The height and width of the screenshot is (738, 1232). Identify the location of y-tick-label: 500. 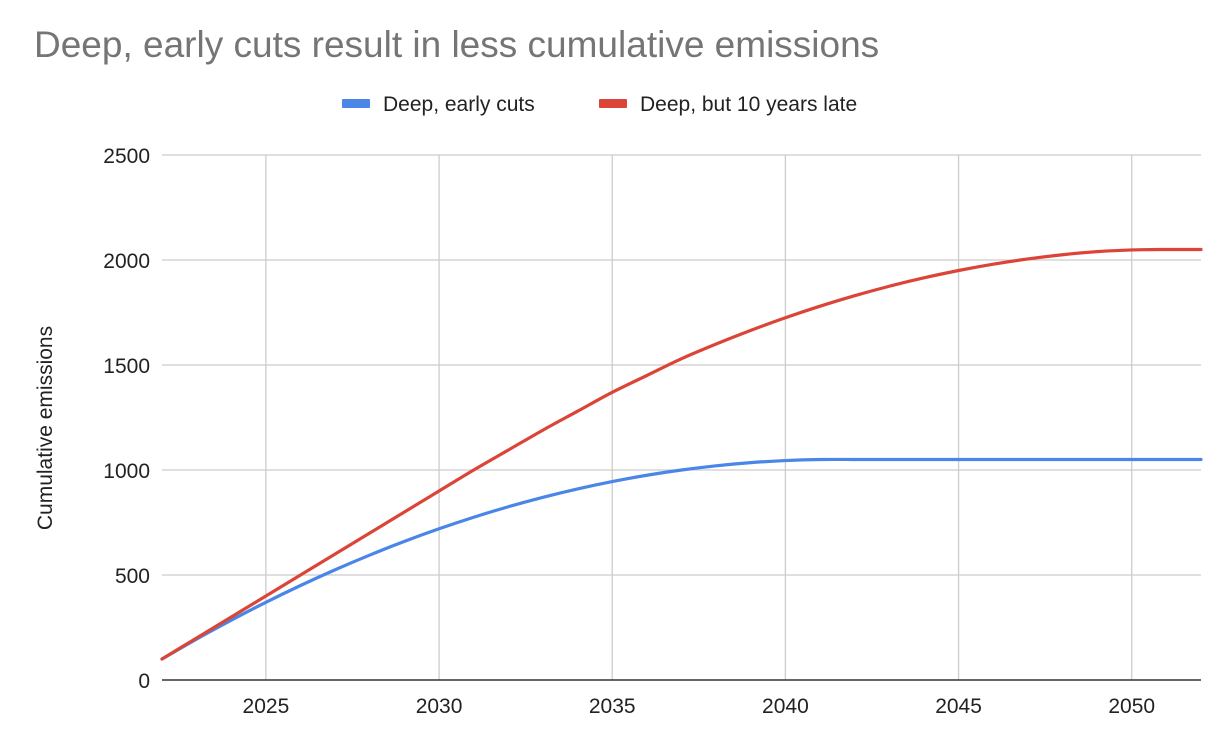
(132, 576).